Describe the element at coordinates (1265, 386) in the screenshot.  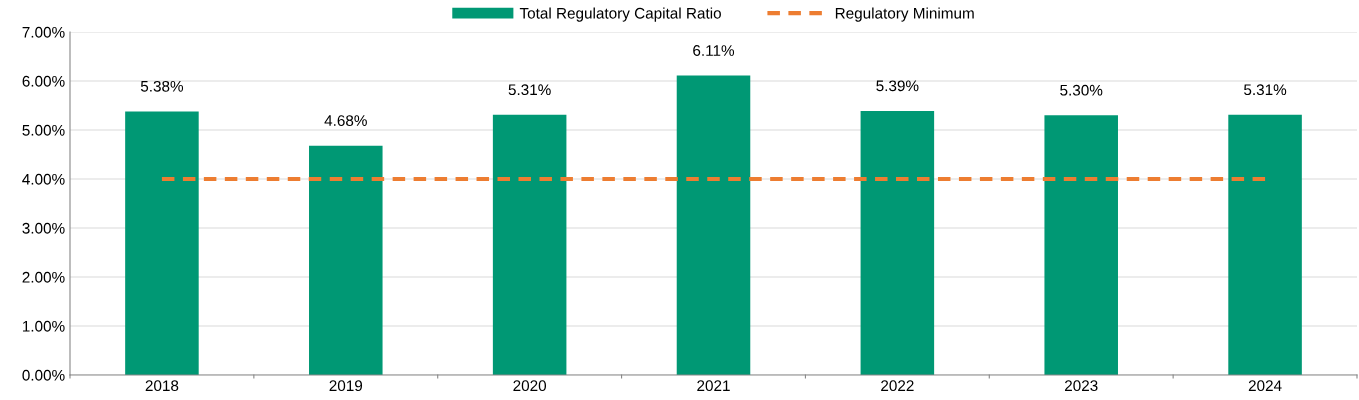
I see `x-tick-label: 2024` at that location.